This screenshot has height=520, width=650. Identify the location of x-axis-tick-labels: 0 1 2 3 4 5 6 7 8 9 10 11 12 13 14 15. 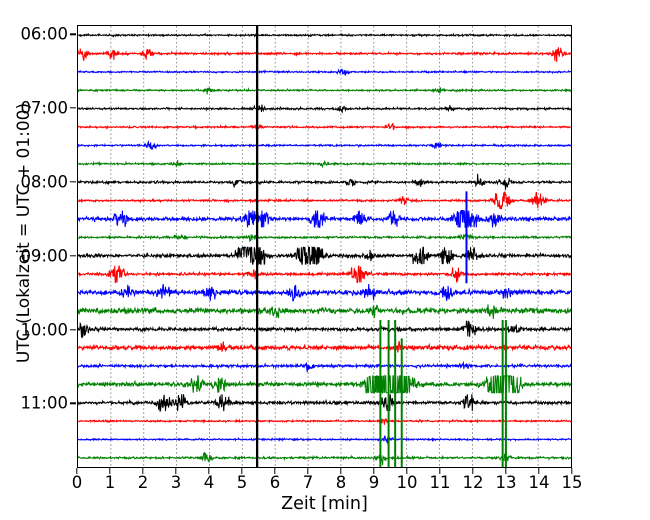
(327, 486).